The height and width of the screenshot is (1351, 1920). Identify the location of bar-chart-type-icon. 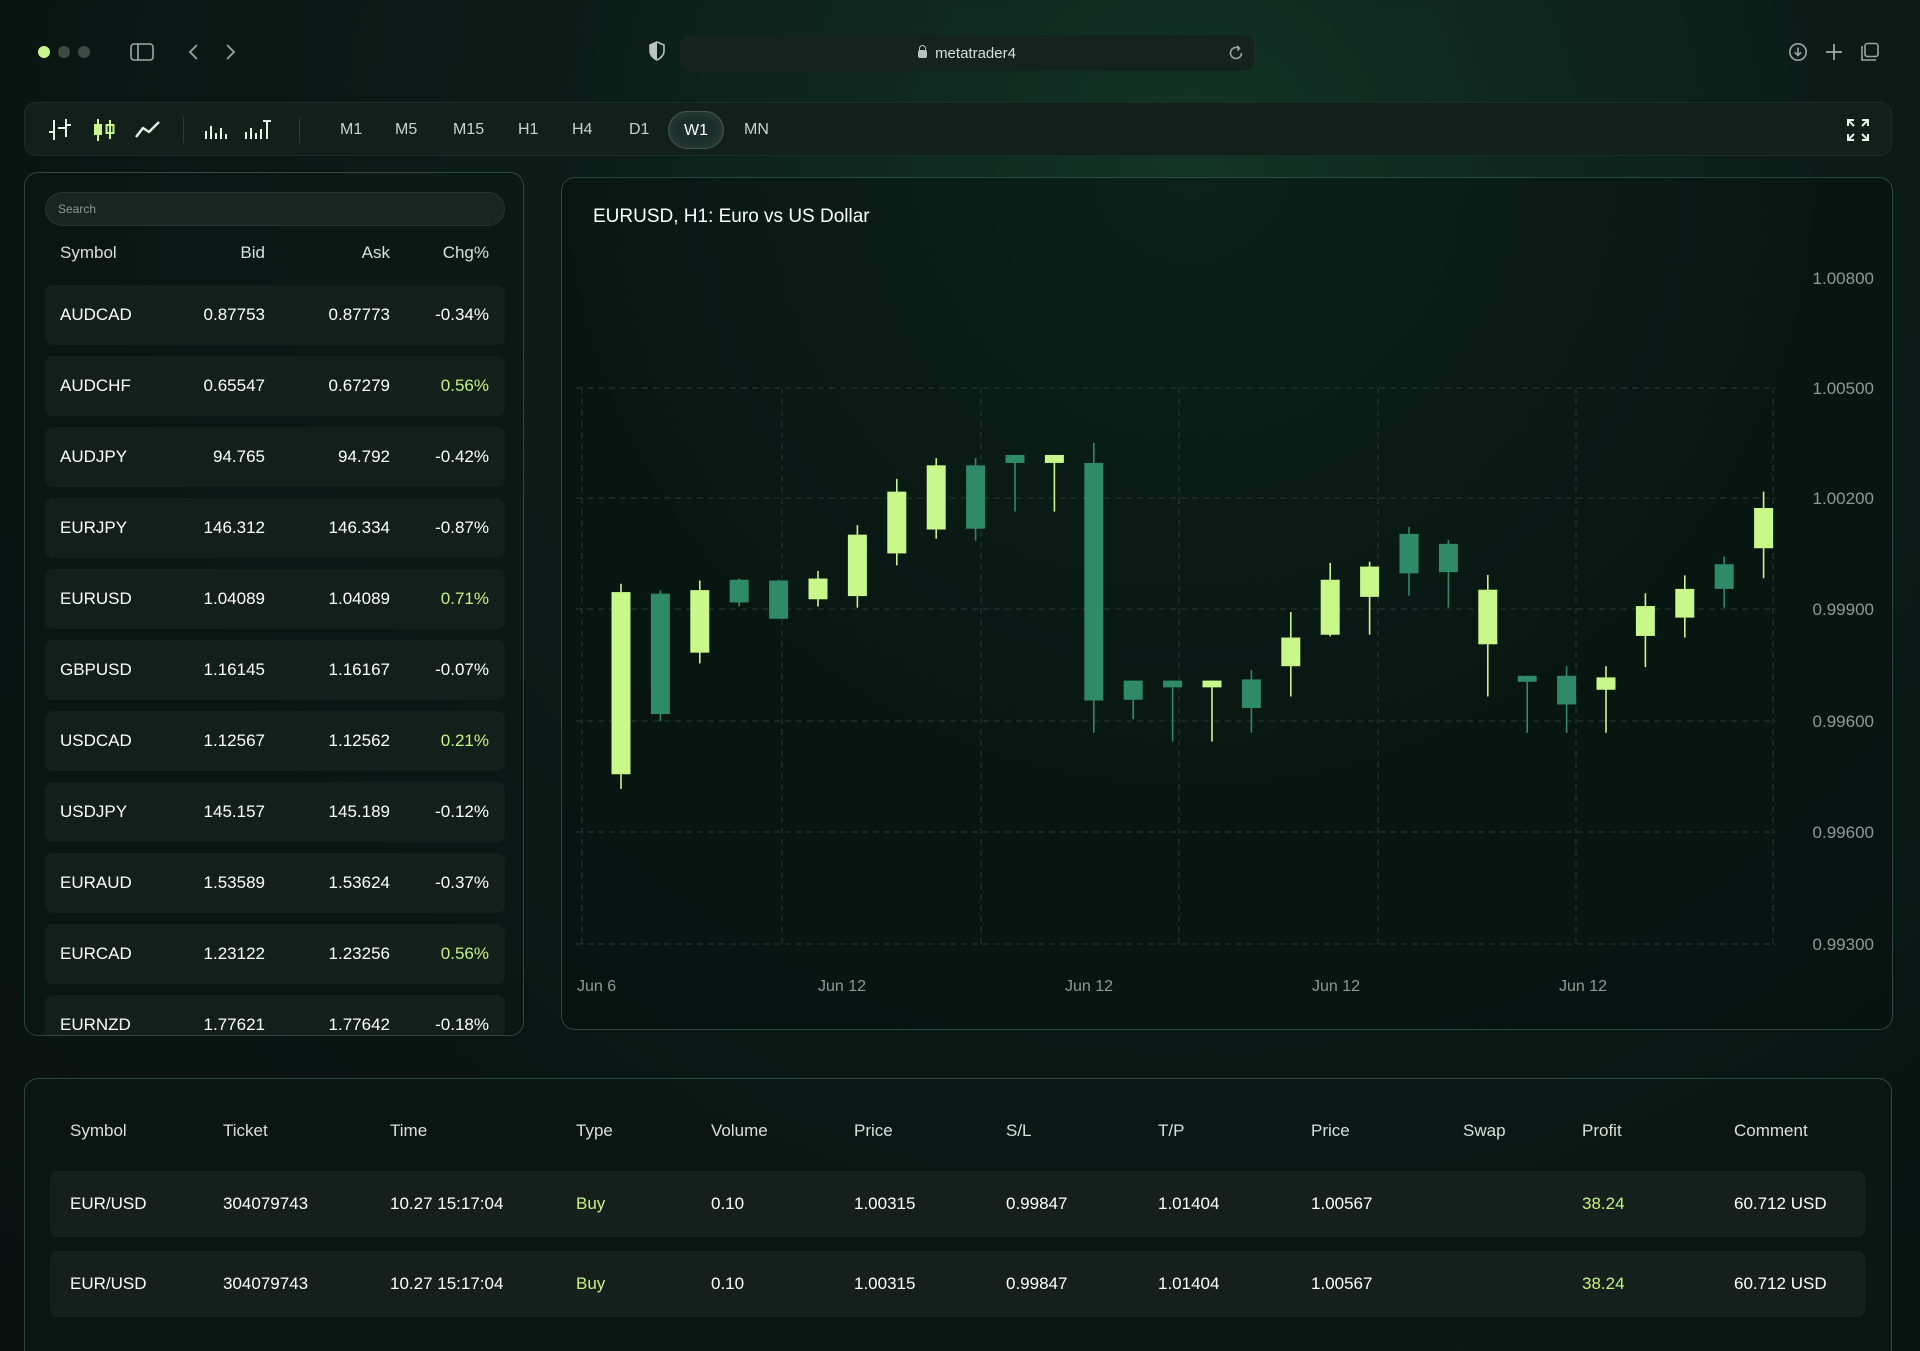
(60, 130).